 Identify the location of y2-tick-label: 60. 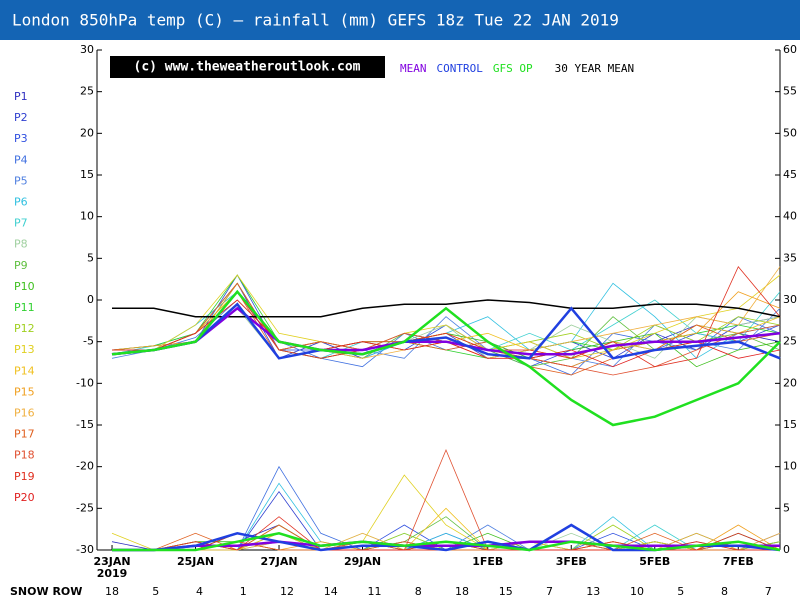
(790, 49).